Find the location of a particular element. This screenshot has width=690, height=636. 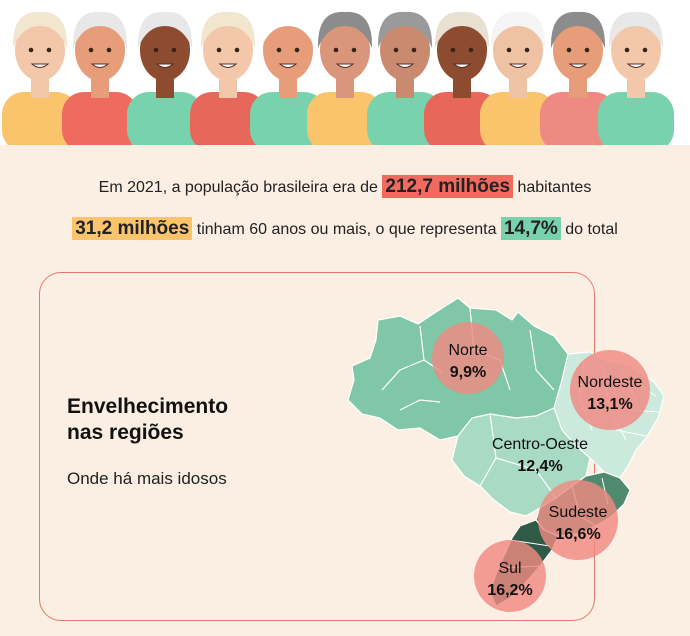

region-name-norte: Norte is located at coordinates (467, 350).